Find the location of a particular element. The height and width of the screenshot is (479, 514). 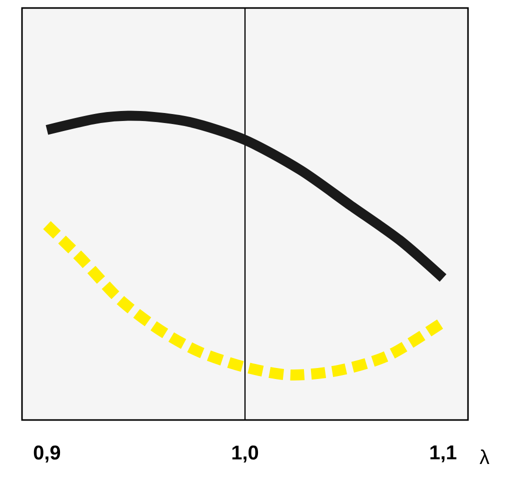

x-axis-title: λ is located at coordinates (485, 457).